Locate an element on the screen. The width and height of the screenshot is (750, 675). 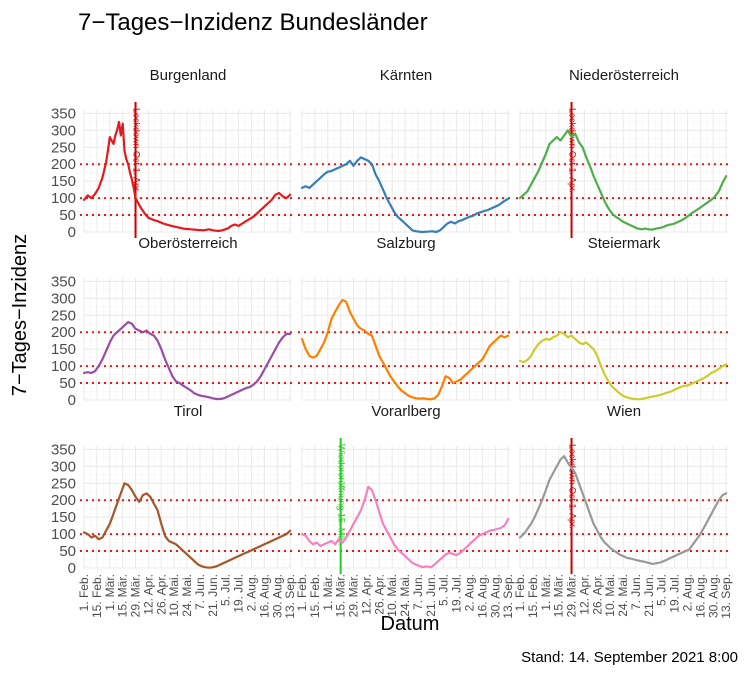
panel-title-vorarlberg: Vorarlberg is located at coordinates (405, 411).